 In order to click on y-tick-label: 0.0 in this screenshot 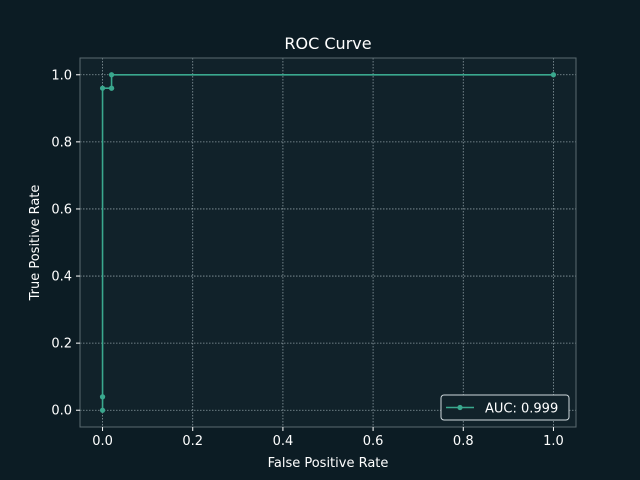, I will do `click(61, 411)`.